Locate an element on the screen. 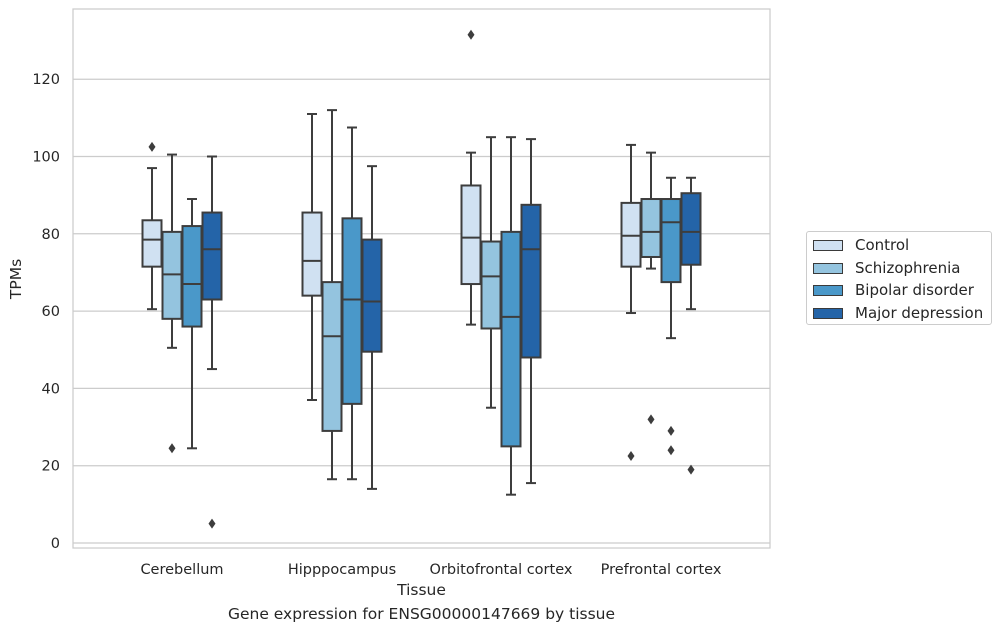 This screenshot has height=634, width=1002. y-tick-label: 120 is located at coordinates (46, 80).